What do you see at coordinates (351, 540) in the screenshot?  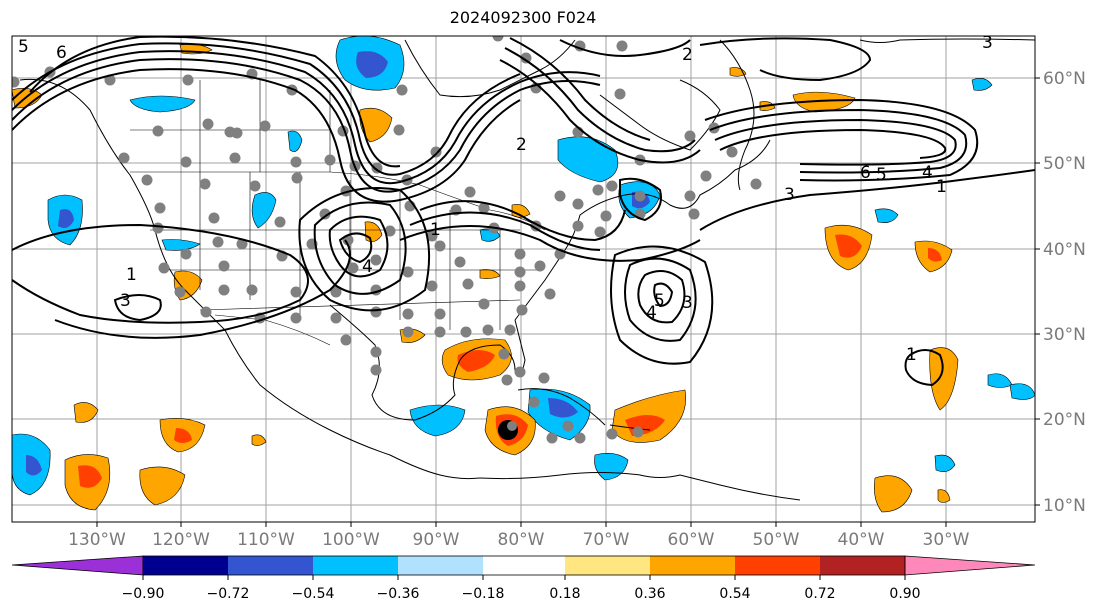 I see `lon-label-100w: 100°W` at bounding box center [351, 540].